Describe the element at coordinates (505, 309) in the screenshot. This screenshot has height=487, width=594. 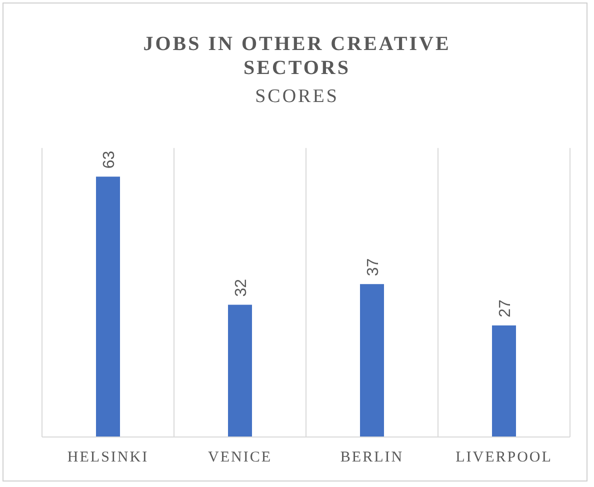
I see `data-label: 27` at that location.